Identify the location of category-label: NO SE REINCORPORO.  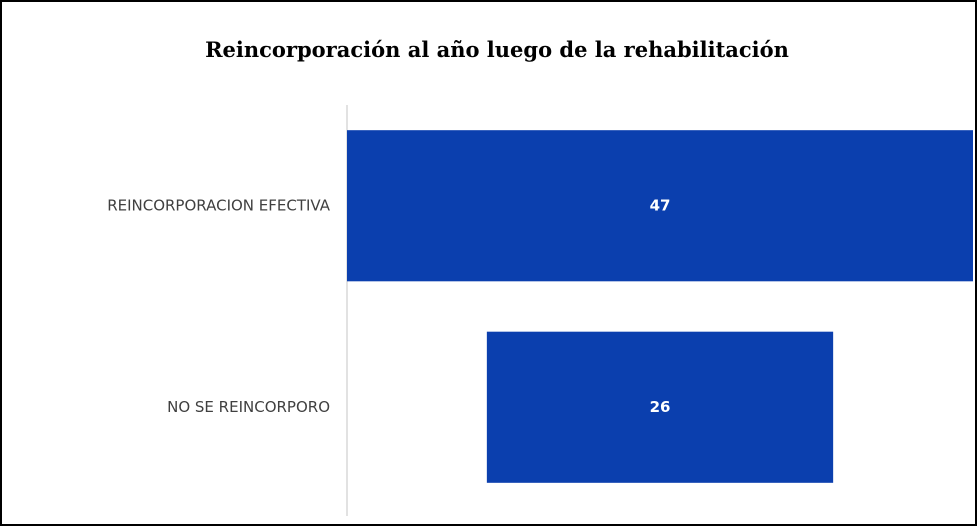
(248, 407).